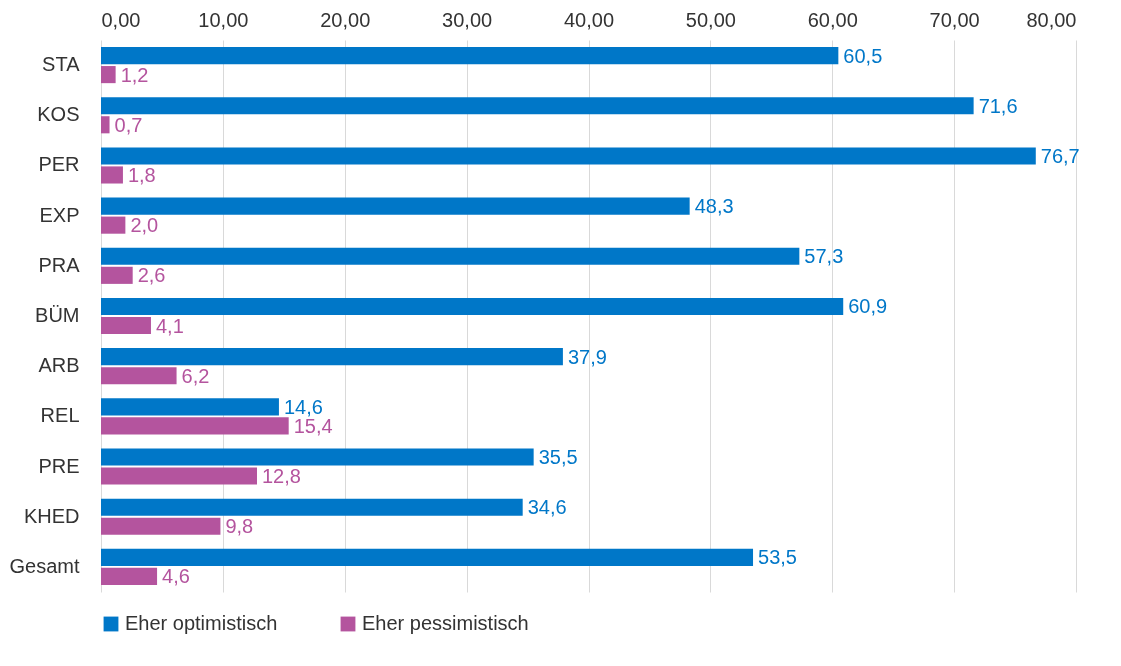 The height and width of the screenshot is (666, 1121). What do you see at coordinates (589, 19) in the screenshot?
I see `x-tick-label: 40,00` at bounding box center [589, 19].